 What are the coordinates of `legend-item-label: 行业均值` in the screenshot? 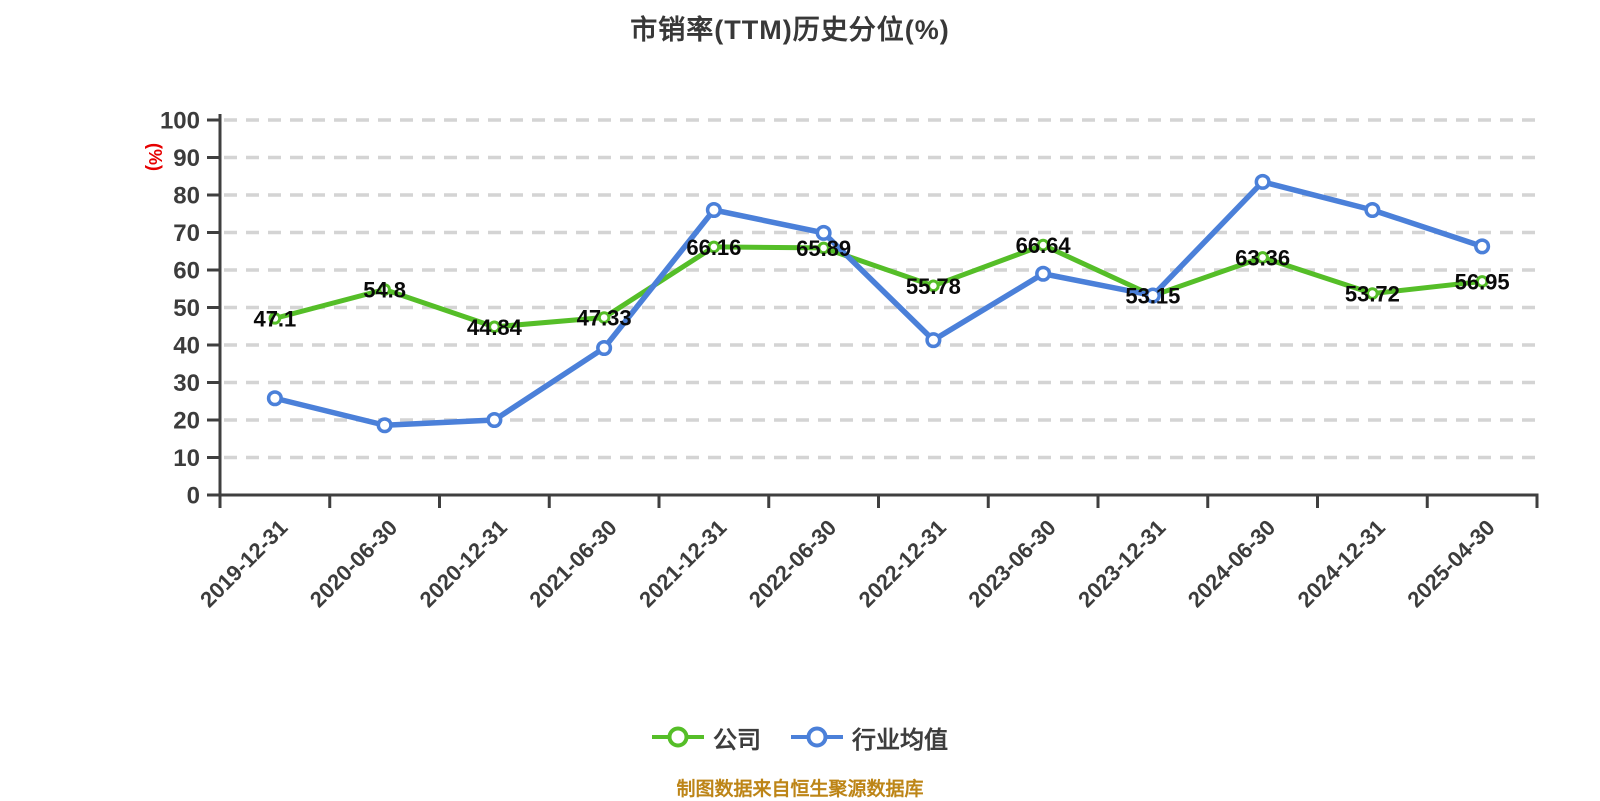 It's located at (900, 740).